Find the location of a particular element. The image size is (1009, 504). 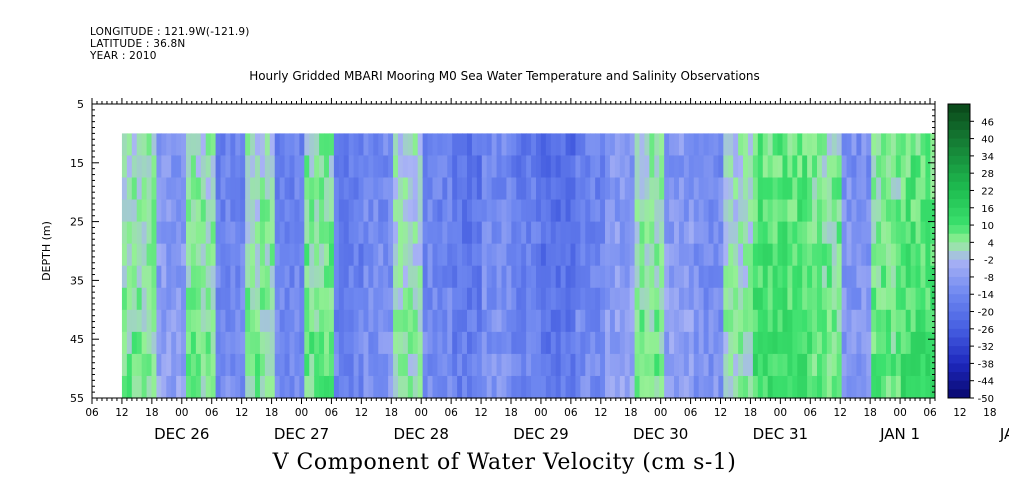

x-hour-label: 12 is located at coordinates (121, 413).